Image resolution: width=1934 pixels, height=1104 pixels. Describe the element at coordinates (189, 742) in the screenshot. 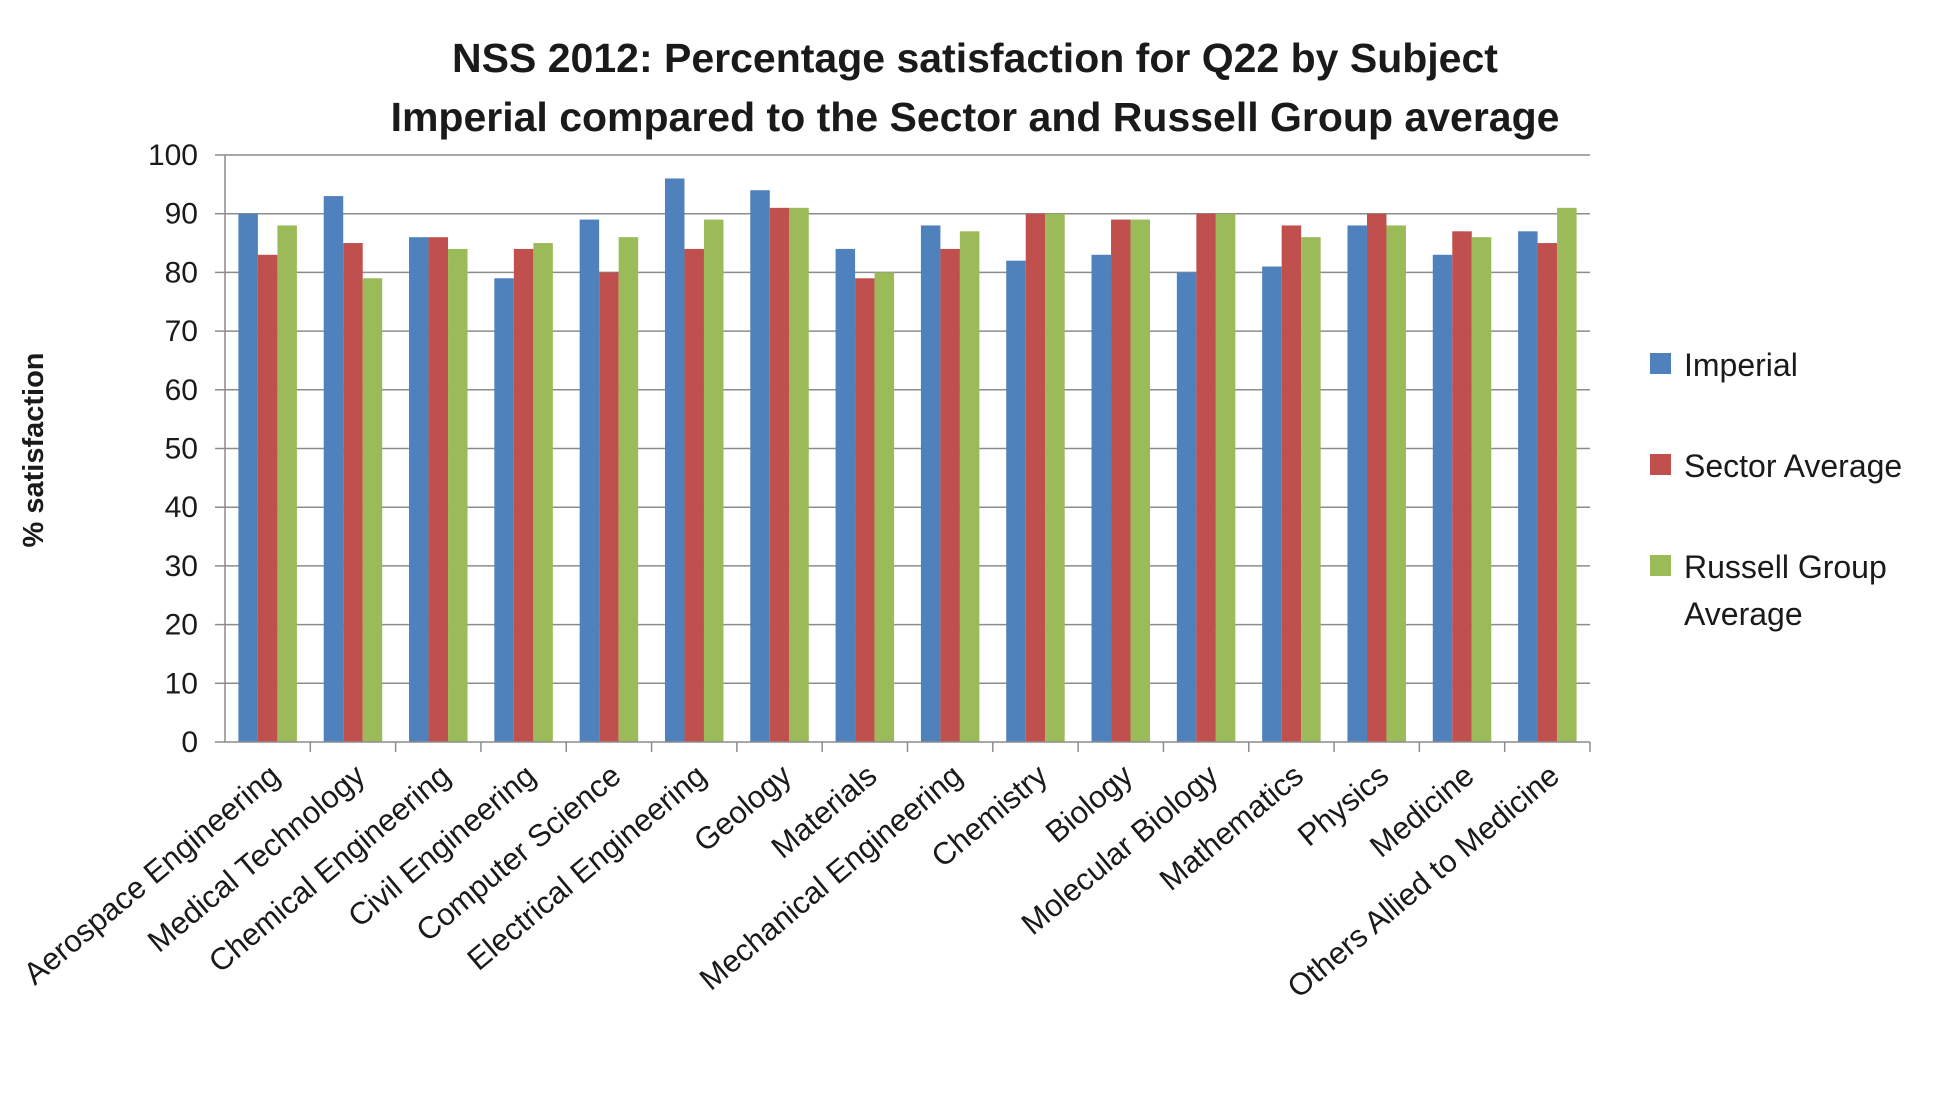

I see `y-tick-label: 0` at that location.